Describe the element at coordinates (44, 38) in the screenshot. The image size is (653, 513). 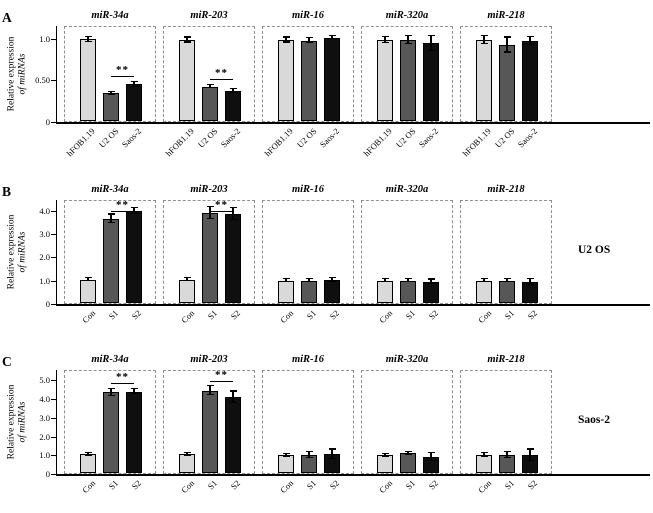
I see `y-tick-label: 1.0` at that location.